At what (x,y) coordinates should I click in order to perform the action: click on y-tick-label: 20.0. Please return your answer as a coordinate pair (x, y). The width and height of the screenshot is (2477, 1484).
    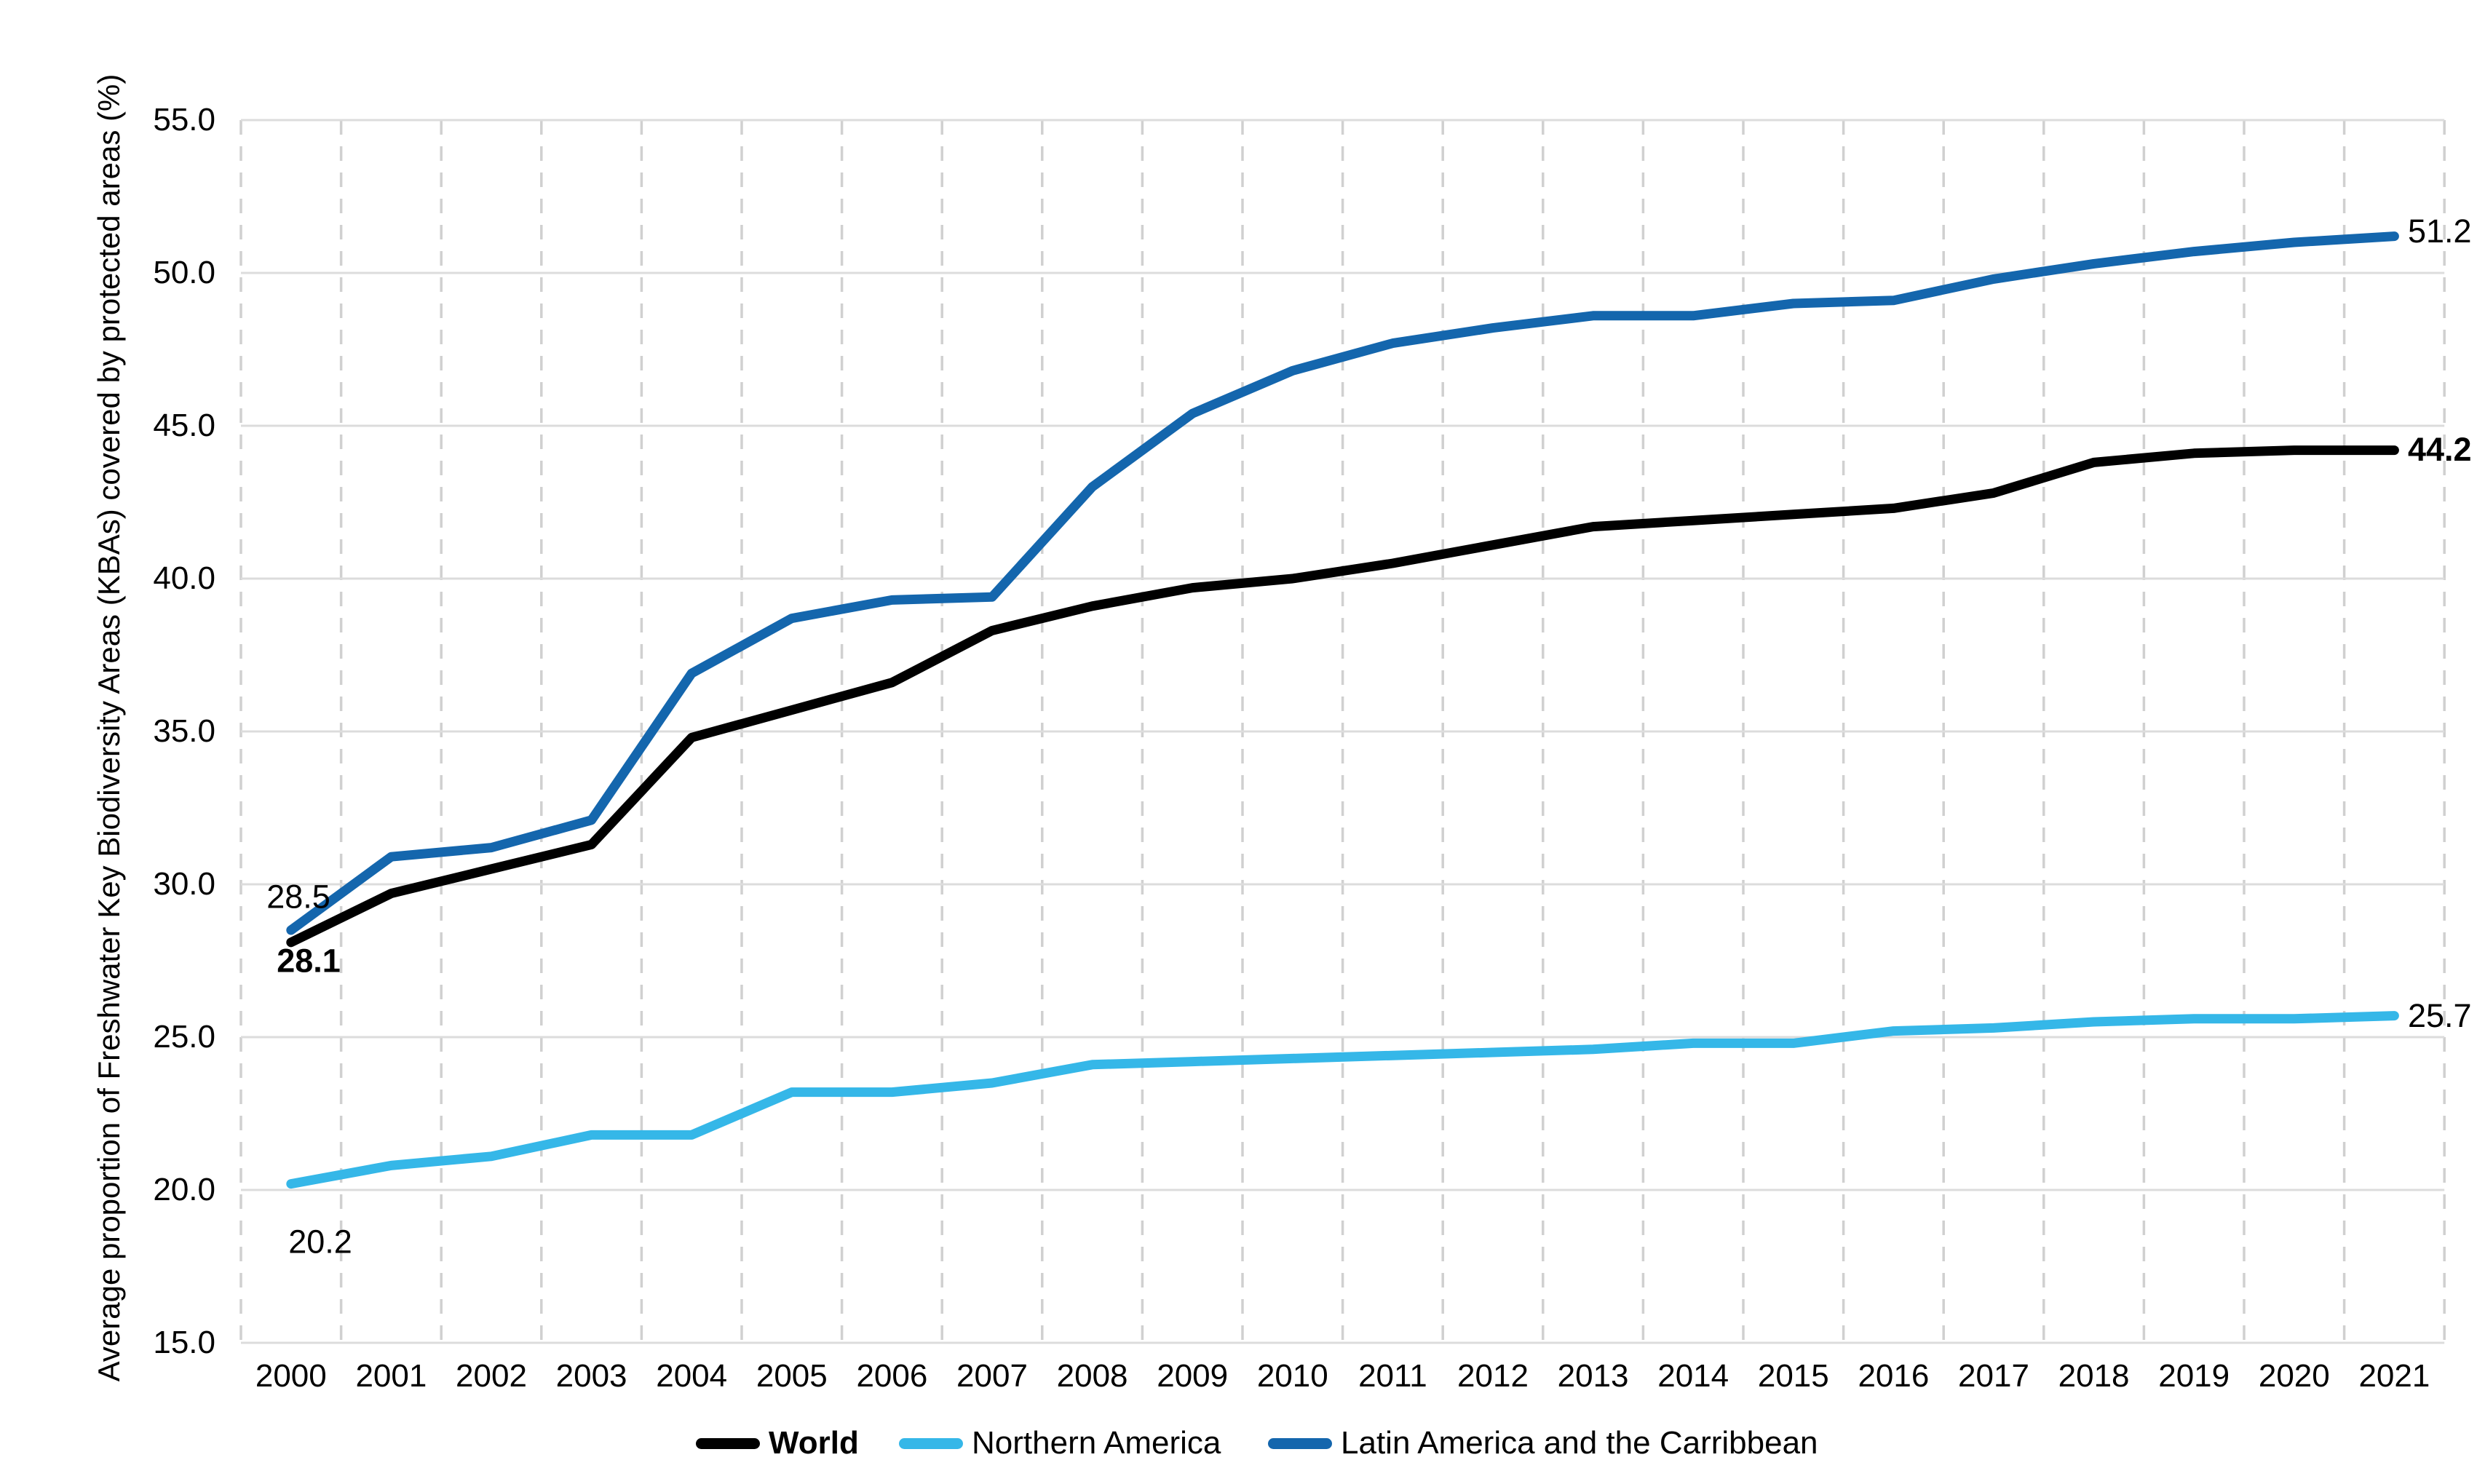
    Looking at the image, I should click on (184, 1189).